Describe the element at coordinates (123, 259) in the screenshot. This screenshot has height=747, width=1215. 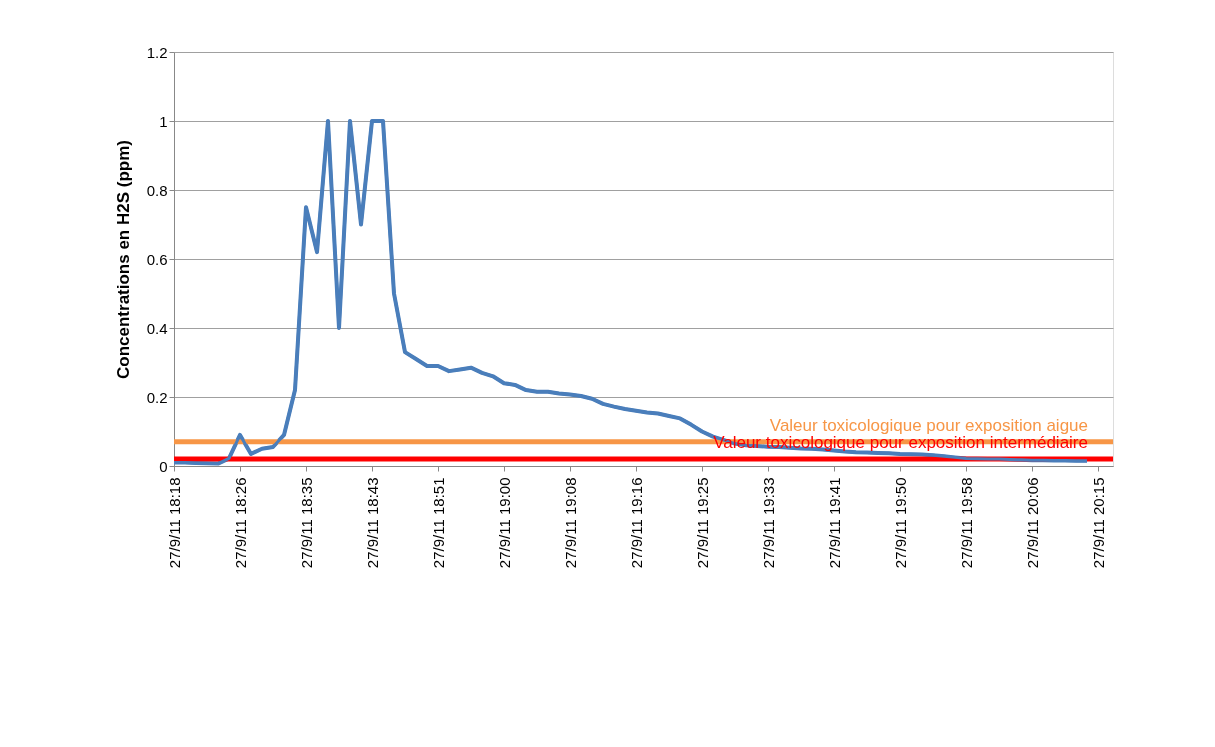
I see `y-axis-title: Concentrations en H2S (ppm)` at that location.